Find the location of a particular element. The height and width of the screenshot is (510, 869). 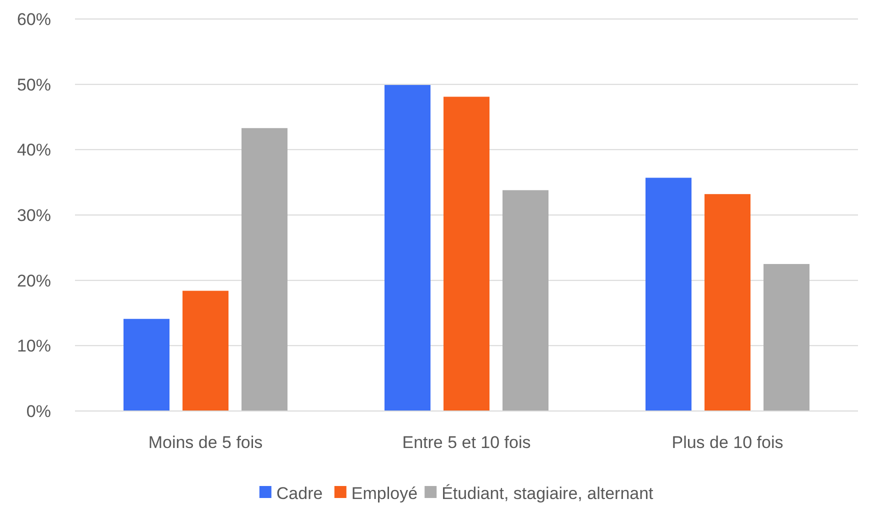

y-tick-label: 60% is located at coordinates (33, 19).